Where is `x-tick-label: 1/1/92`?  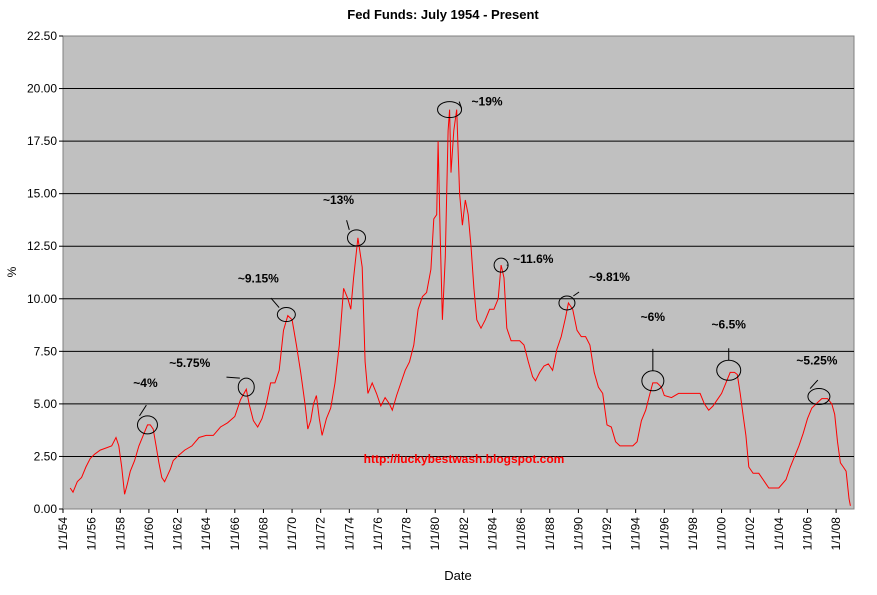 x-tick-label: 1/1/92 is located at coordinates (607, 534).